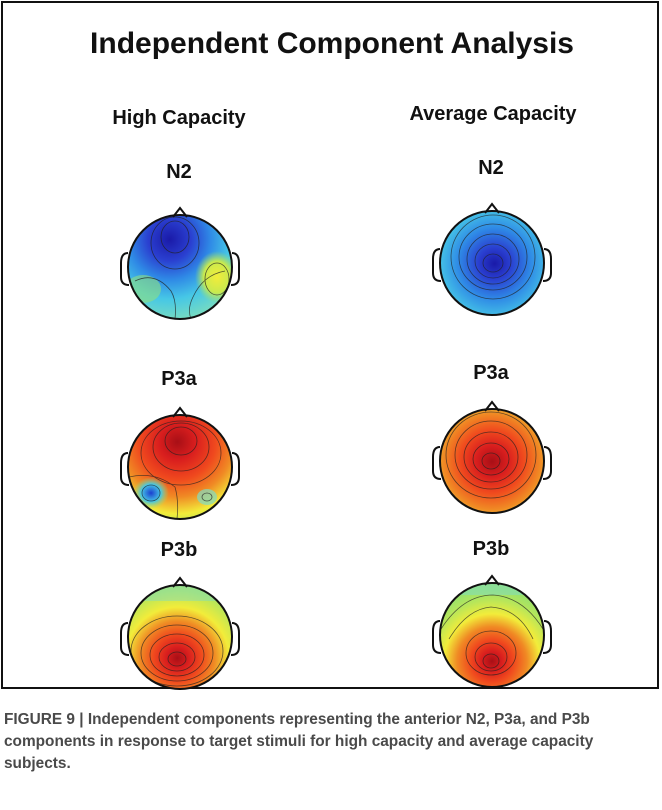  I want to click on label-p3b-high: P3b, so click(179, 550).